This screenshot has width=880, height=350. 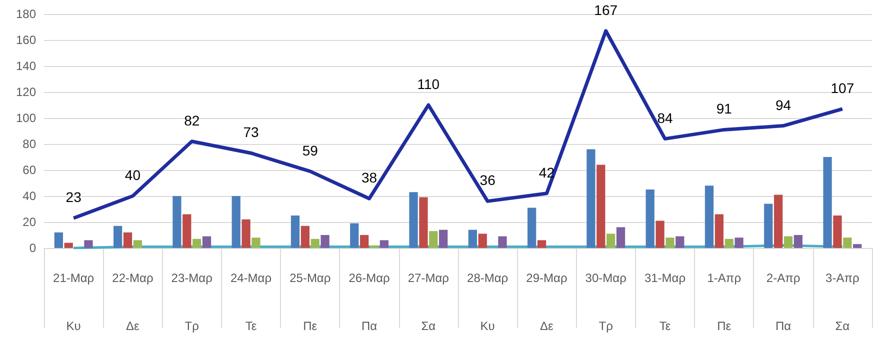 What do you see at coordinates (26, 118) in the screenshot?
I see `y-tick-label: 100` at bounding box center [26, 118].